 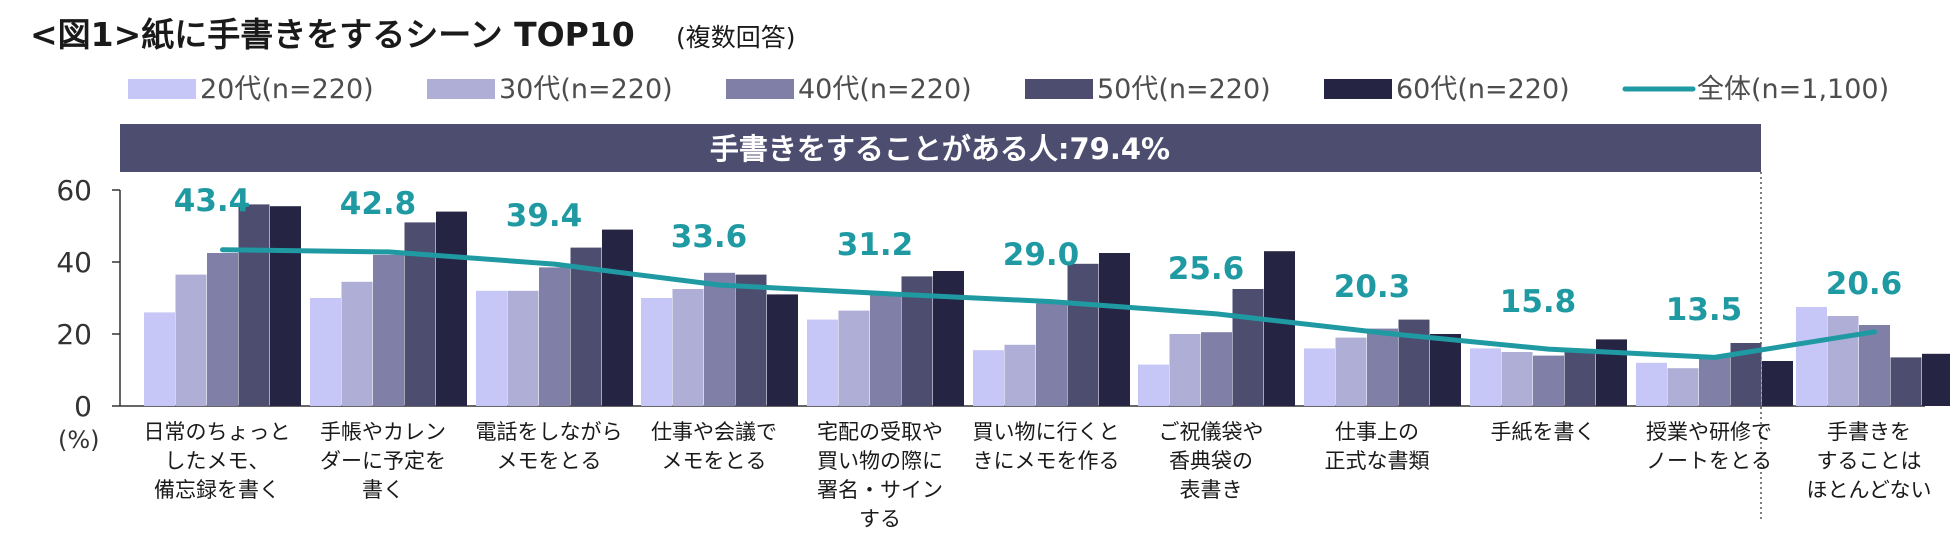 What do you see at coordinates (212, 201) in the screenshot?
I see `total-value-label-1: 43.4` at bounding box center [212, 201].